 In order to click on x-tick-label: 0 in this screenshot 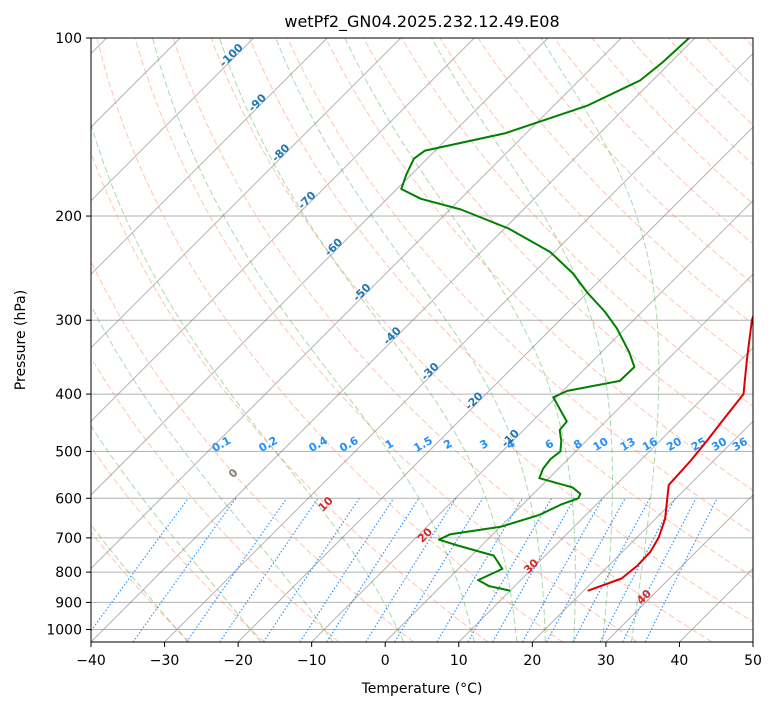, I will do `click(385, 661)`.